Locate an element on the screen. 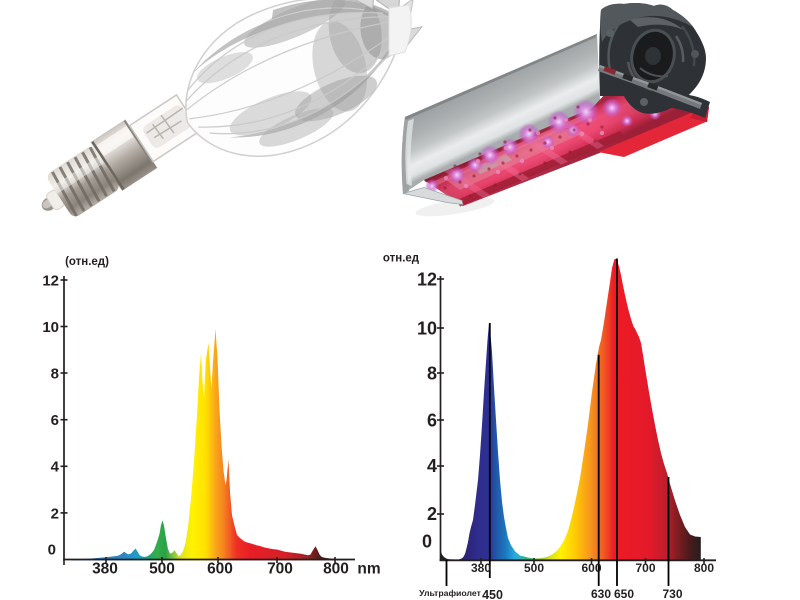 This screenshot has width=800, height=600. svg-text: 650 is located at coordinates (624, 593).